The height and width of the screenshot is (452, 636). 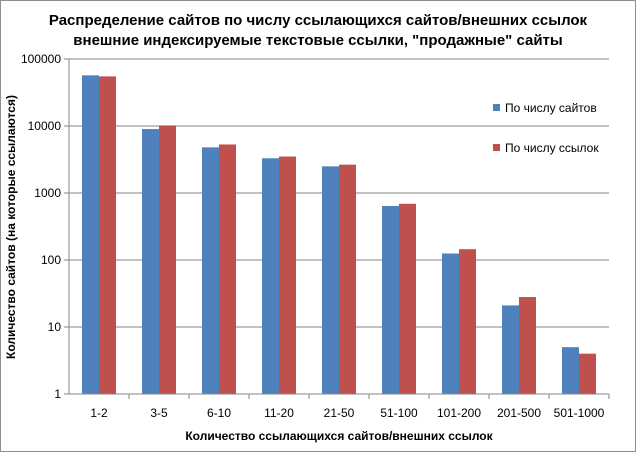 I want to click on x-tick-label: 11-20, so click(x=279, y=413).